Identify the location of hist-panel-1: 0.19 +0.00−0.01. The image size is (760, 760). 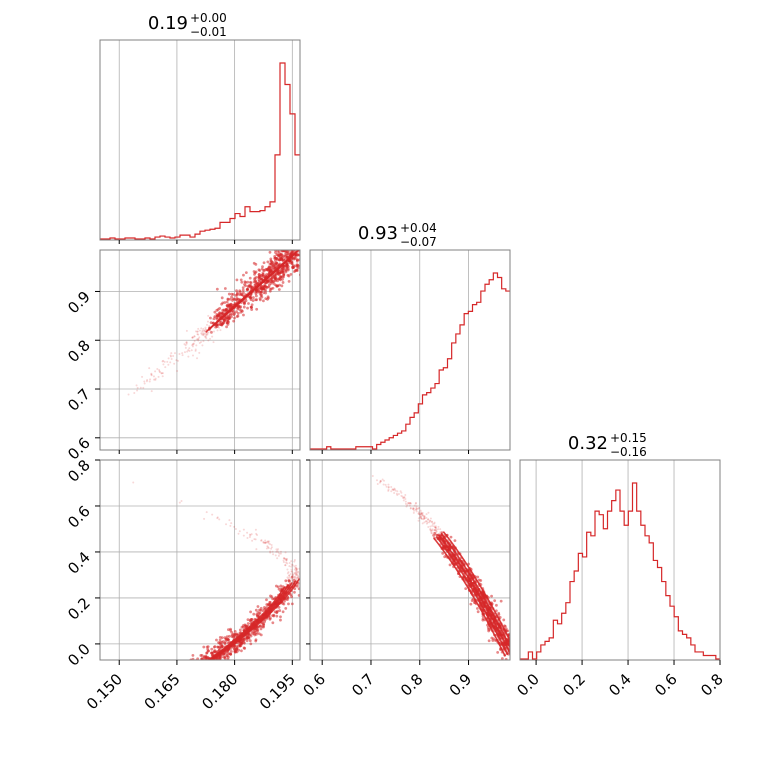
(200, 126).